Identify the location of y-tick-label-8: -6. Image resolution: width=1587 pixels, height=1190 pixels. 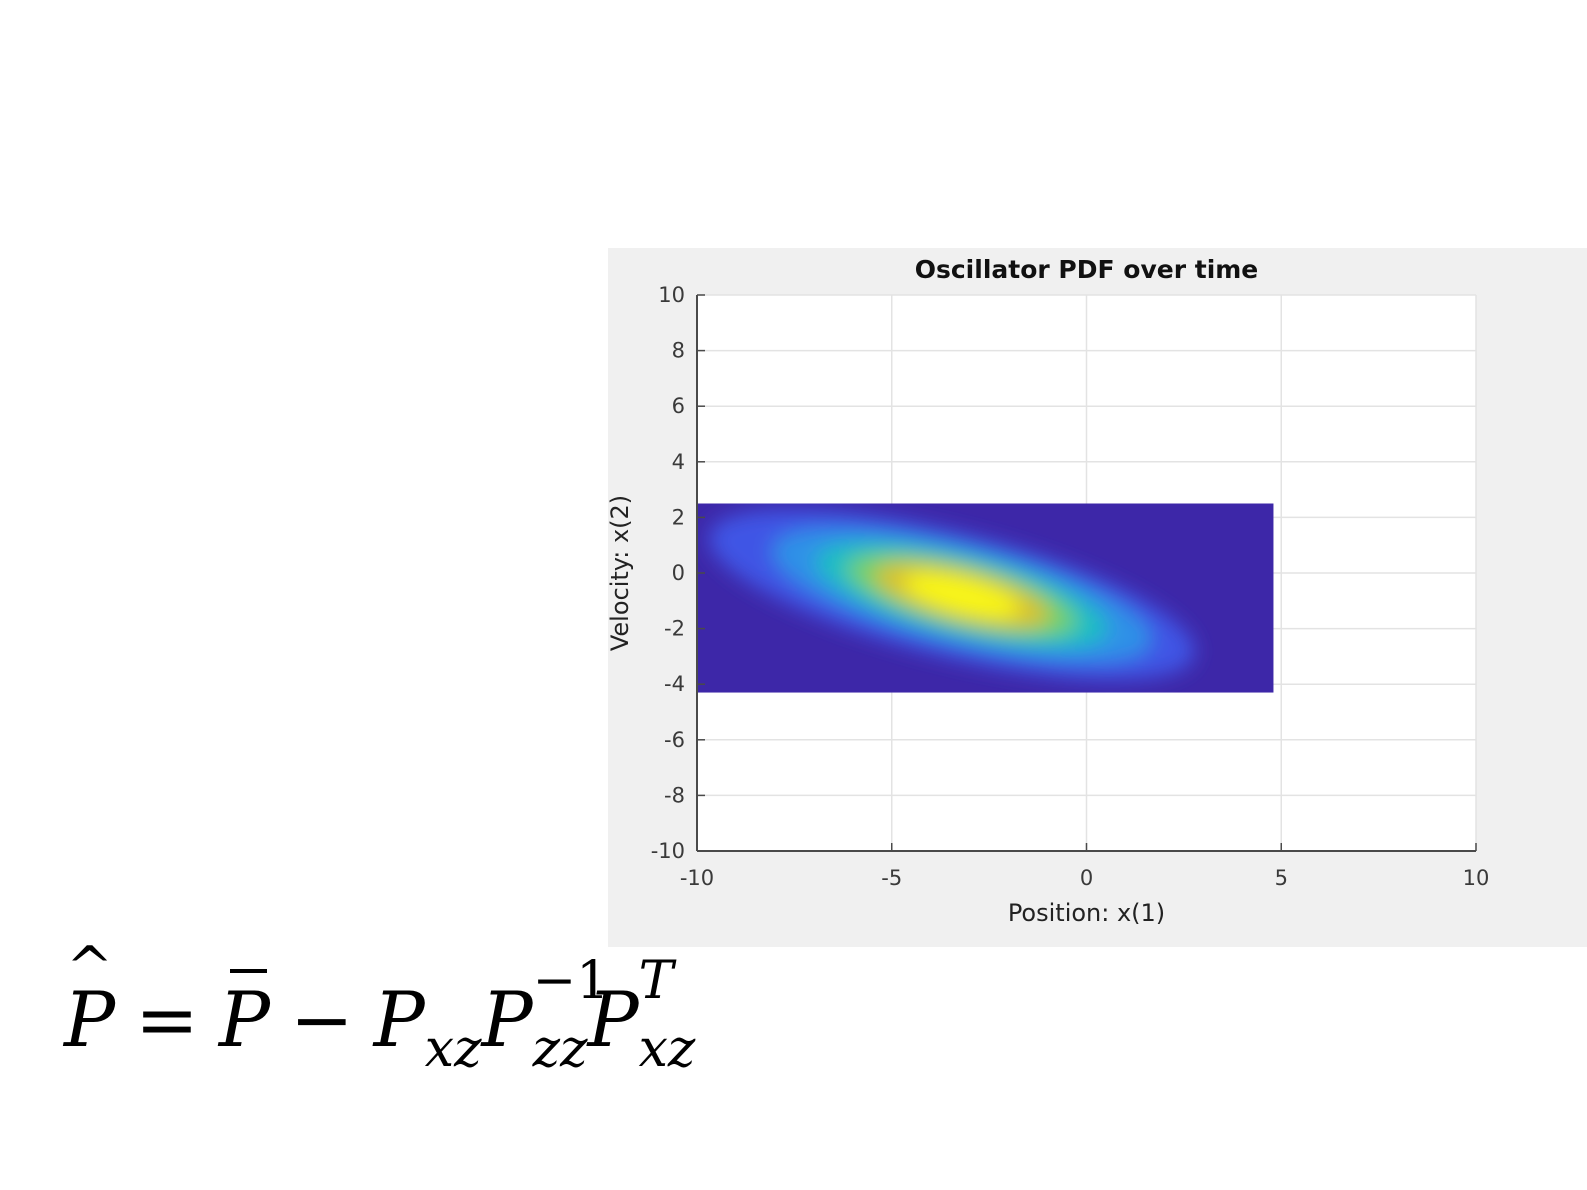
(674, 740).